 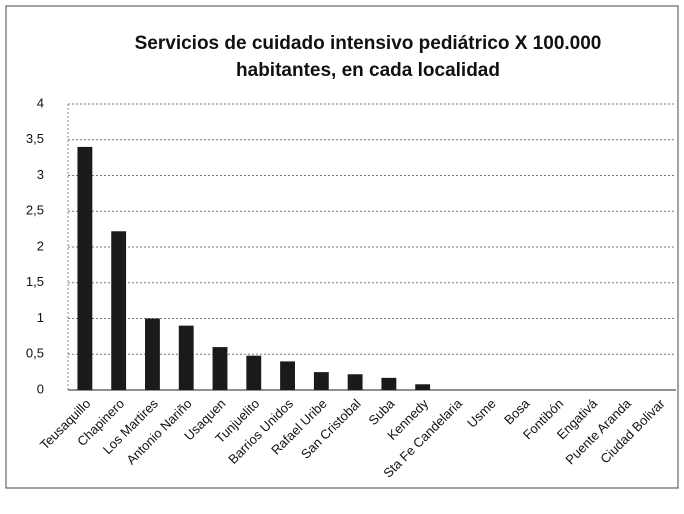 I want to click on y-tick-label: 3,5, so click(x=35, y=138).